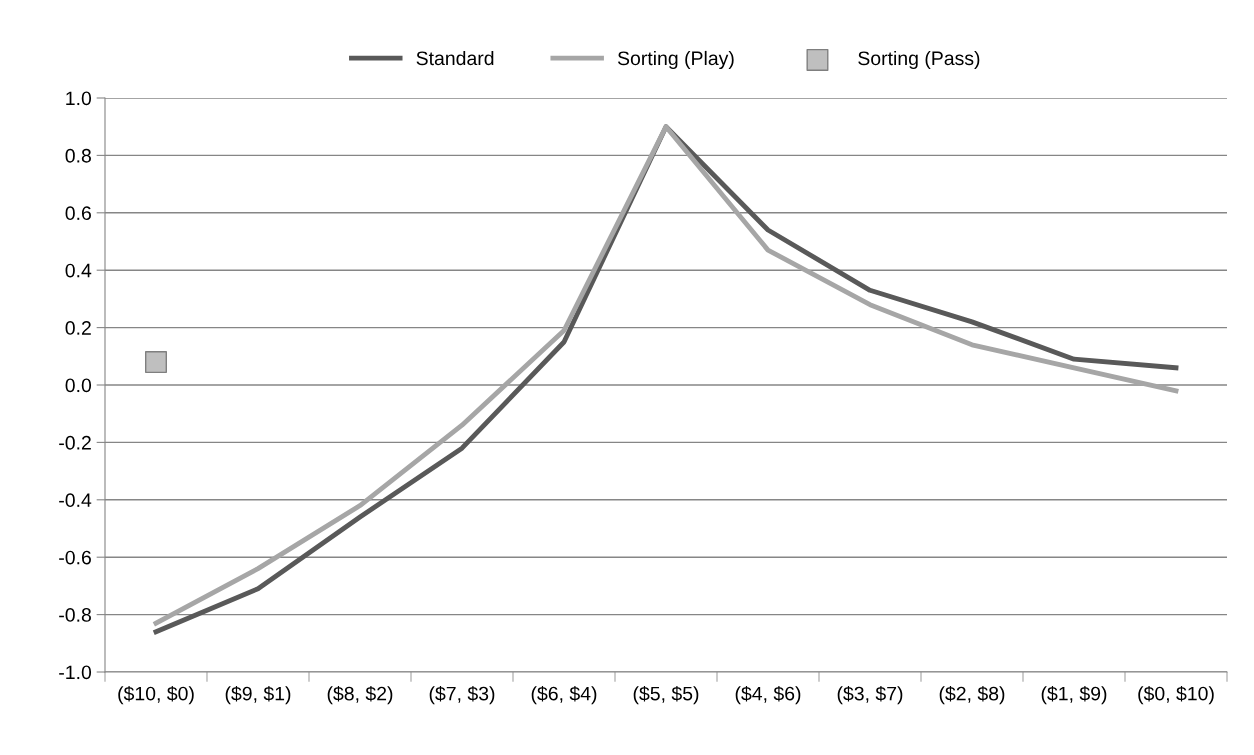  What do you see at coordinates (75, 672) in the screenshot?
I see `y-tick-label: -1.0` at bounding box center [75, 672].